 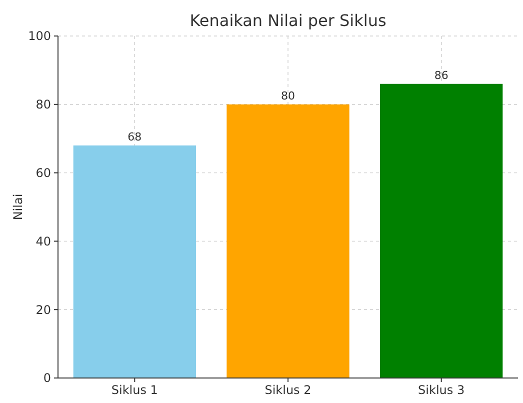 I want to click on data-label: 86, so click(x=441, y=75).